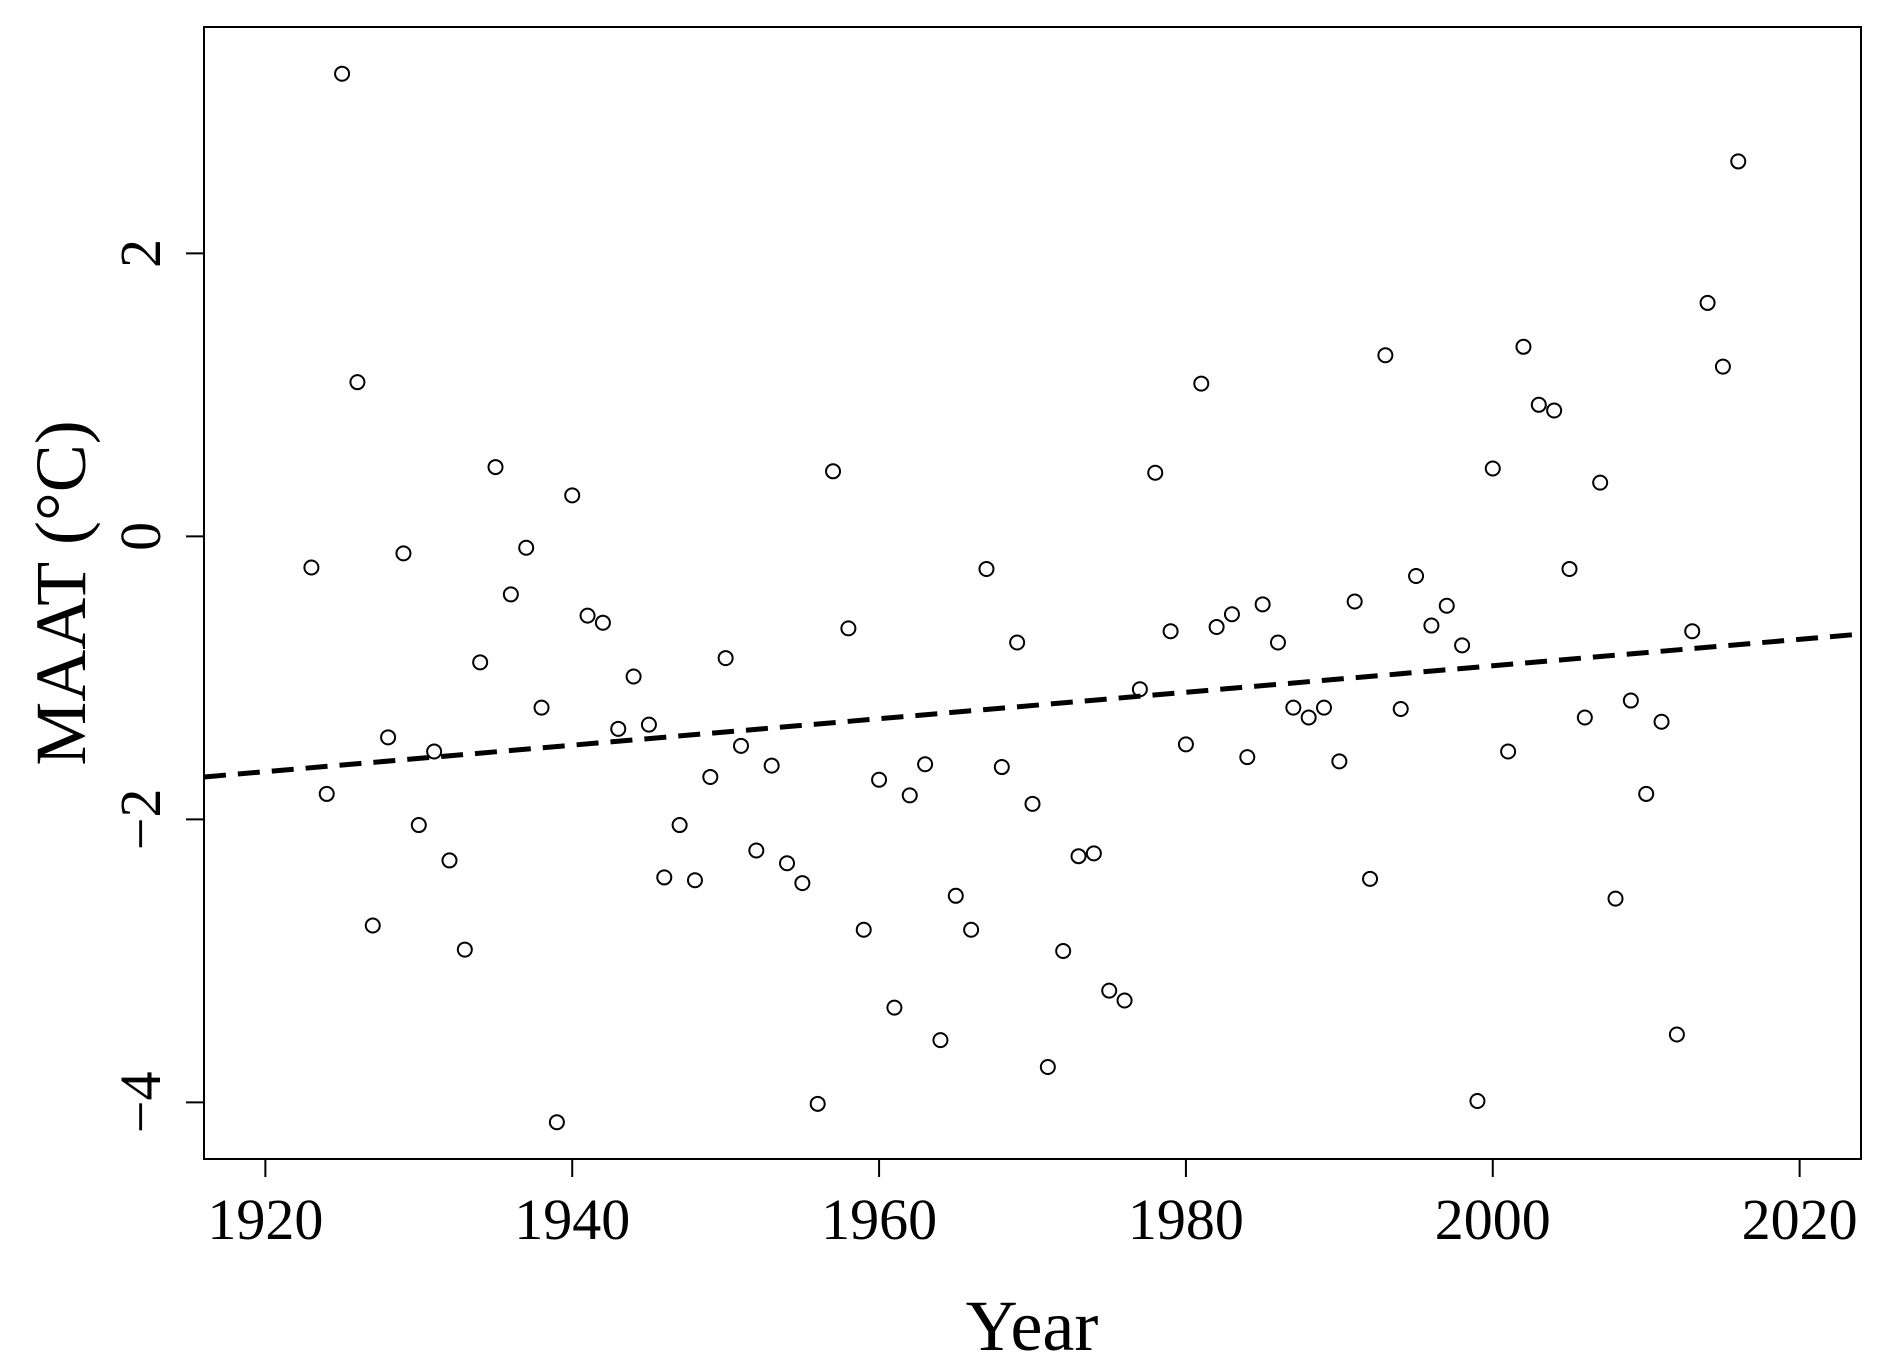 The image size is (1877, 1362). I want to click on x-tick-label: 1980, so click(1186, 1219).